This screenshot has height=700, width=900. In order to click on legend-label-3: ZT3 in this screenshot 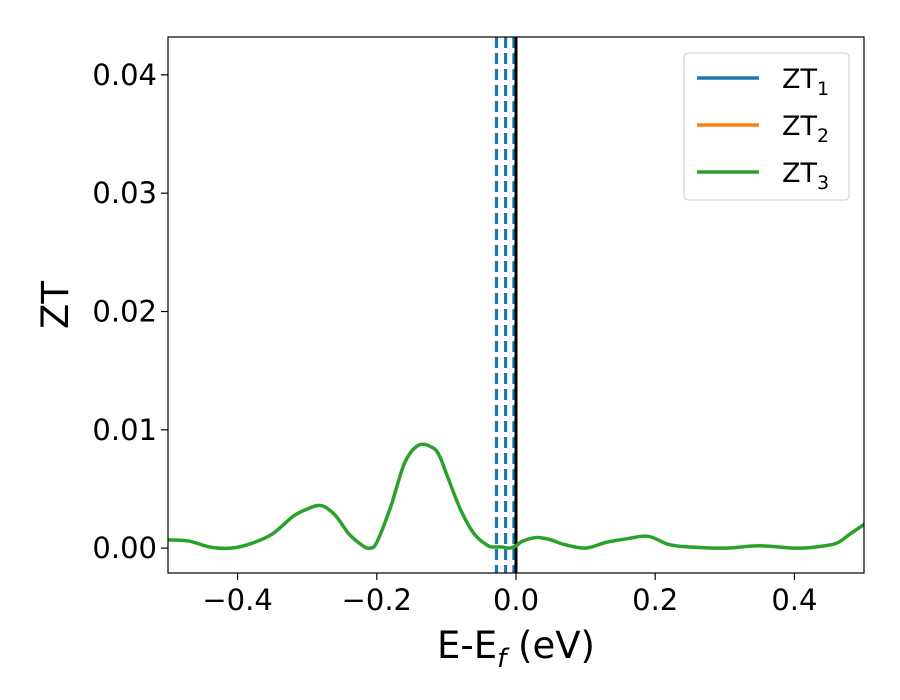, I will do `click(805, 176)`.